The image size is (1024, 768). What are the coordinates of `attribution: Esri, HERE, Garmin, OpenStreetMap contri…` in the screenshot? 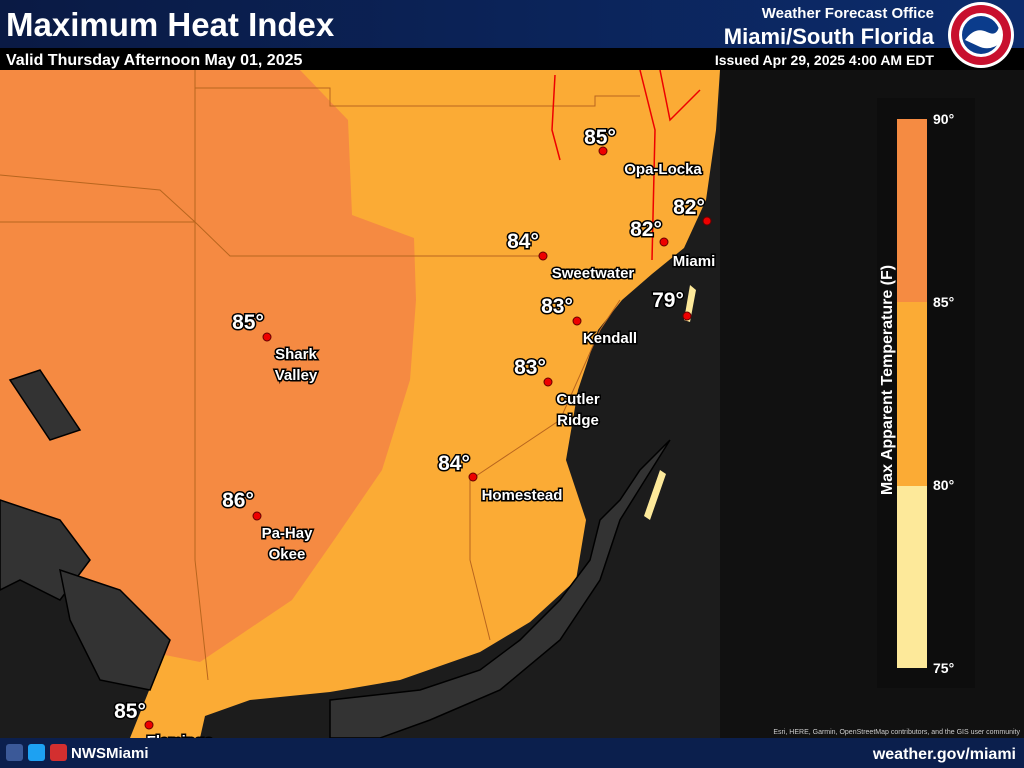 It's located at (896, 732).